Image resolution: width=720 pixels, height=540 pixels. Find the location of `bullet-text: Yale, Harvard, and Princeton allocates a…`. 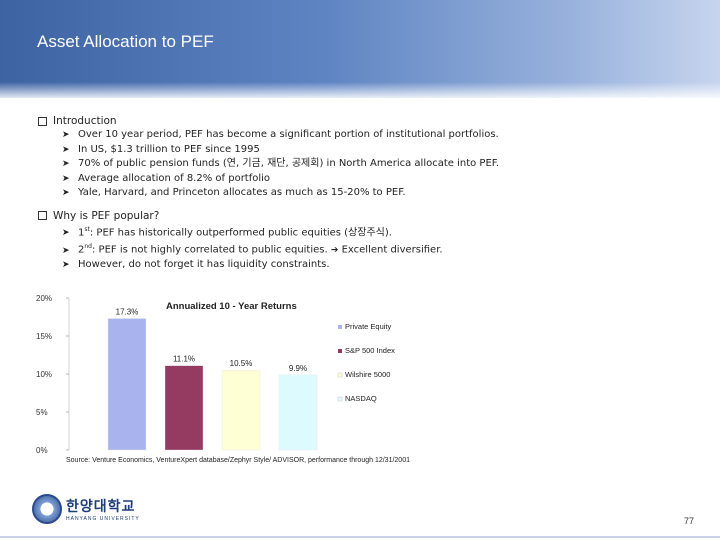

bullet-text: Yale, Harvard, and Princeton allocates a… is located at coordinates (242, 192).